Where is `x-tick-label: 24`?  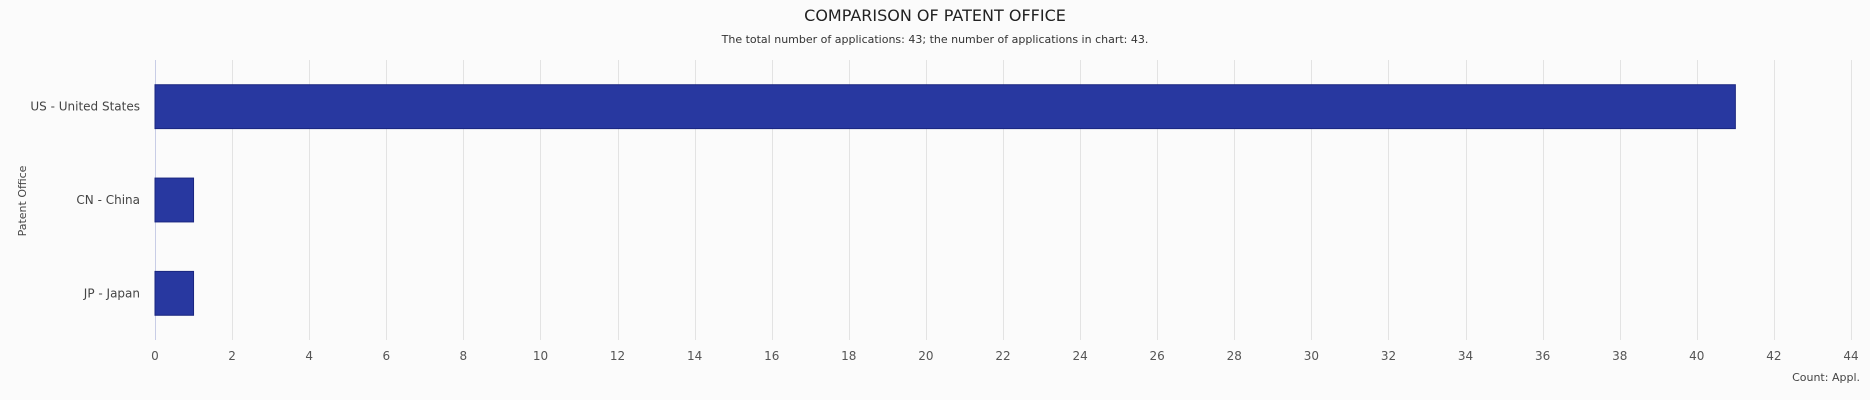 x-tick-label: 24 is located at coordinates (1079, 356).